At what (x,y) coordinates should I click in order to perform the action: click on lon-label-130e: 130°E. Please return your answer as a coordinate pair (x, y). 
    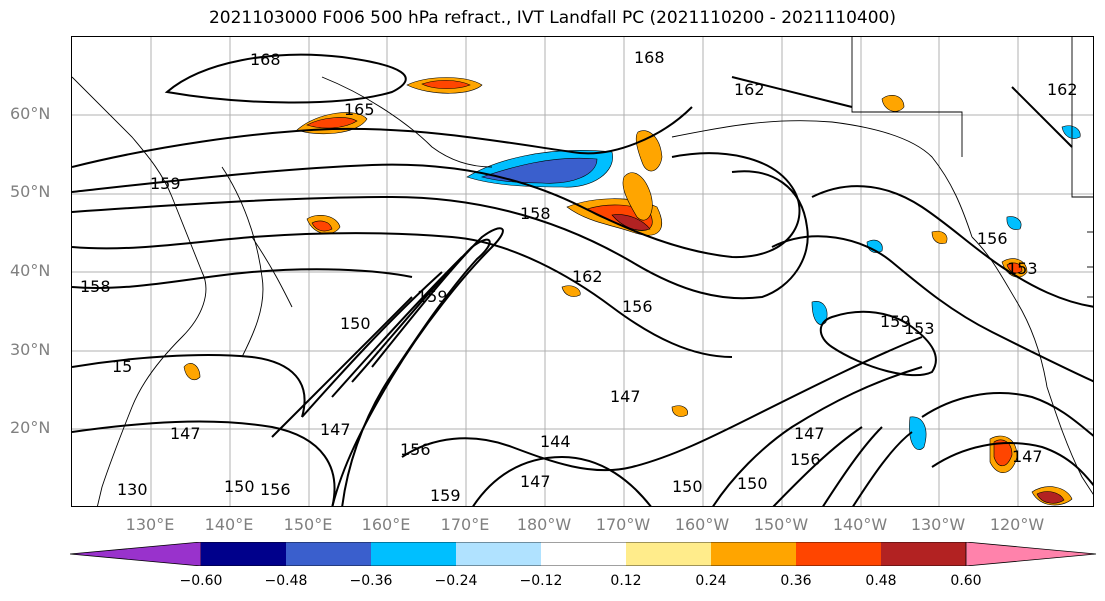
    Looking at the image, I should click on (150, 524).